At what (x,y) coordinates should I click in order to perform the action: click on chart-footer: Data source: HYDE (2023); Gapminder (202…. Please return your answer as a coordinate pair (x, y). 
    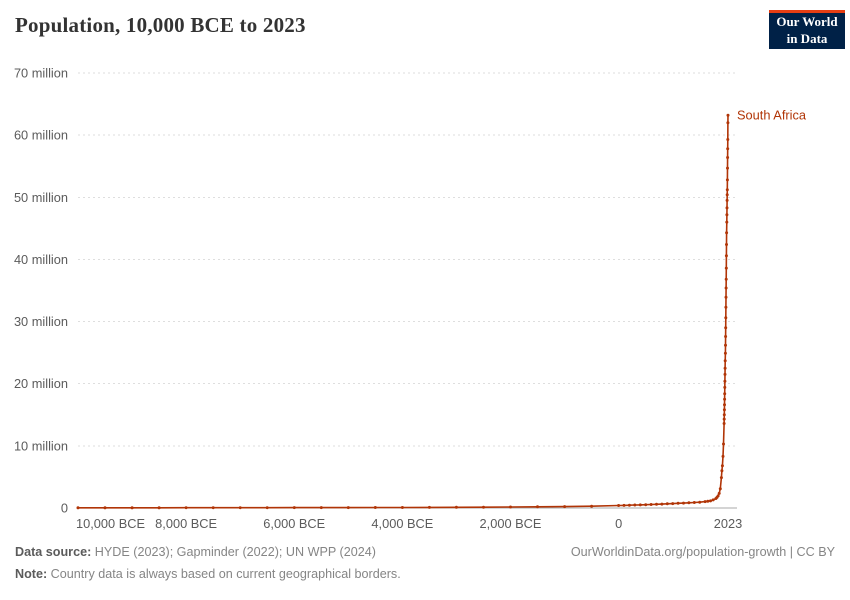
    Looking at the image, I should click on (425, 563).